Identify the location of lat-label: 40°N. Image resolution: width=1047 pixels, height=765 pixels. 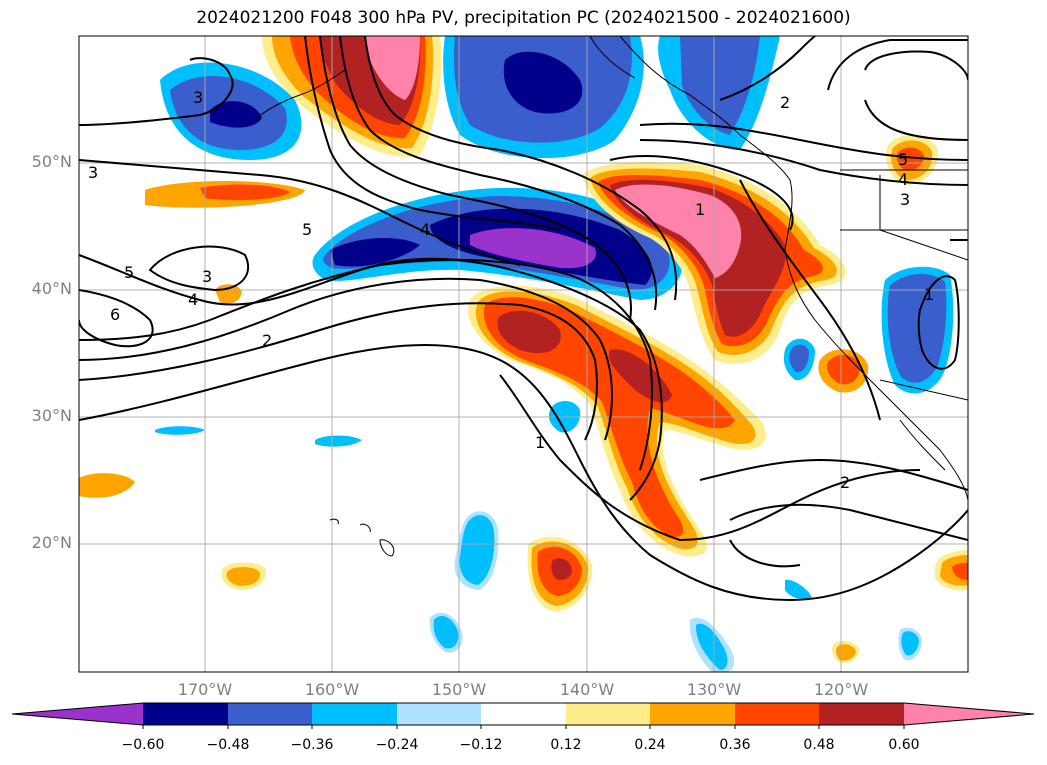
(51, 288).